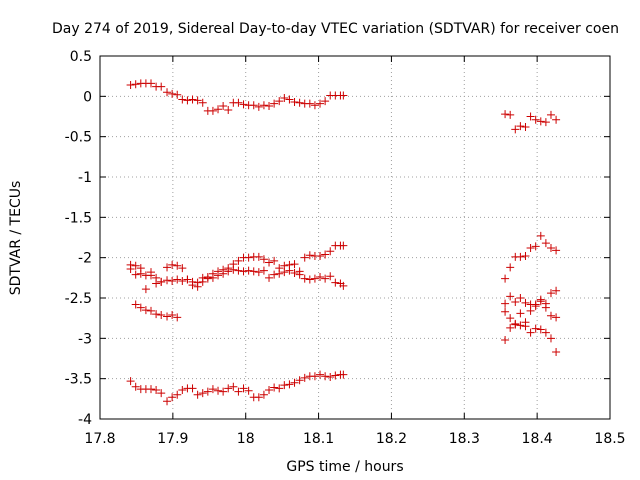 The image size is (640, 480). Describe the element at coordinates (16, 238) in the screenshot. I see `y-axis-label: SDTVAR / TECUs` at that location.